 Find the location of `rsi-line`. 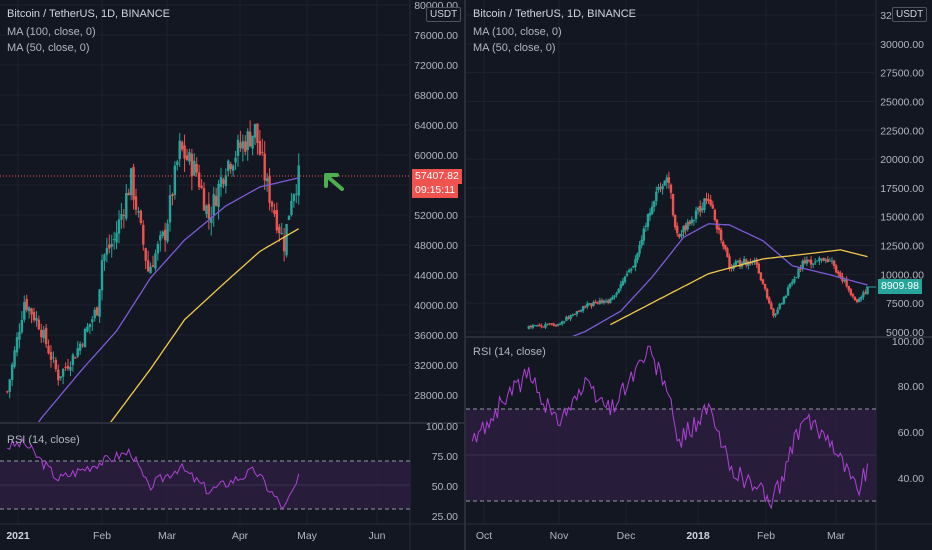

rsi-line is located at coordinates (669, 427).